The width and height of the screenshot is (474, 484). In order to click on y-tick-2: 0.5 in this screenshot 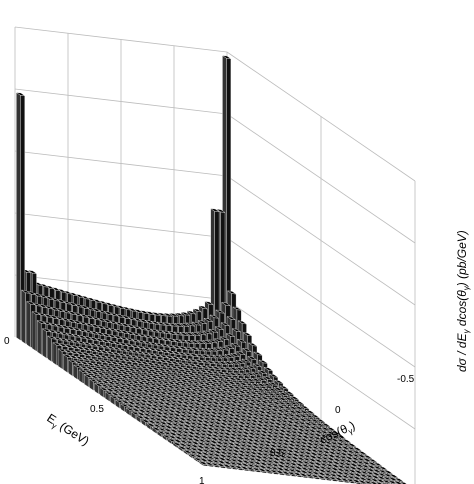, I will do `click(277, 453)`.